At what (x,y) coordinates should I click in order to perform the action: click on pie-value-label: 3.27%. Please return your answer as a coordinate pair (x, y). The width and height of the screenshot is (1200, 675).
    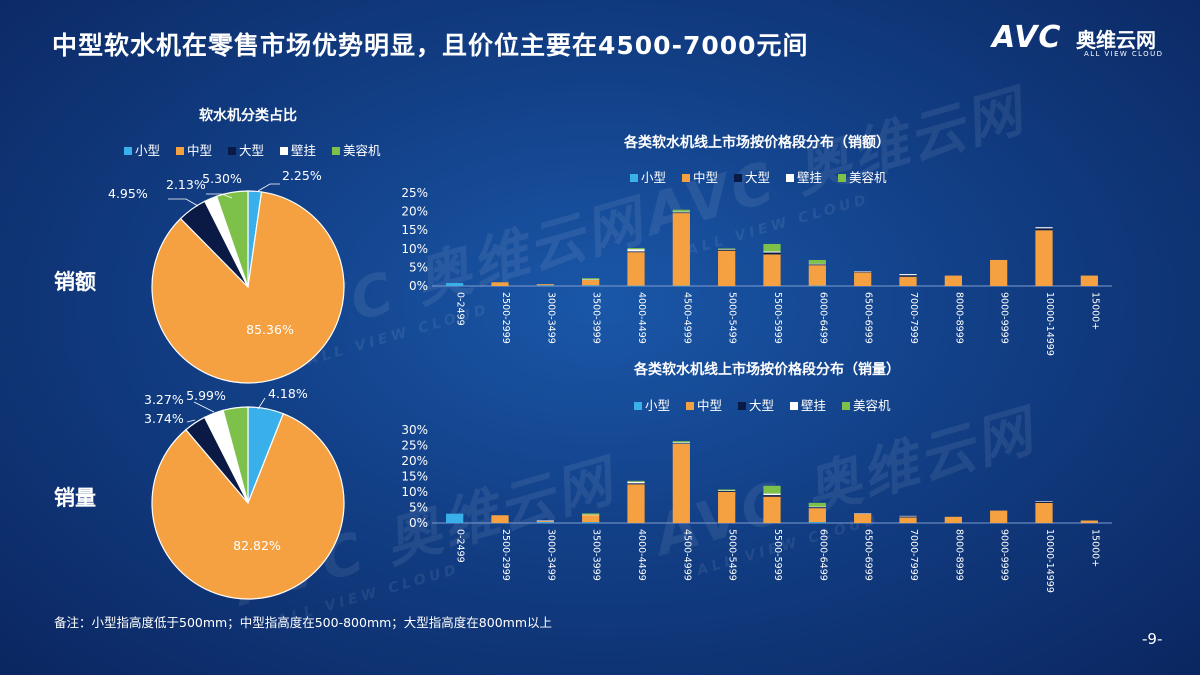
    Looking at the image, I should click on (164, 399).